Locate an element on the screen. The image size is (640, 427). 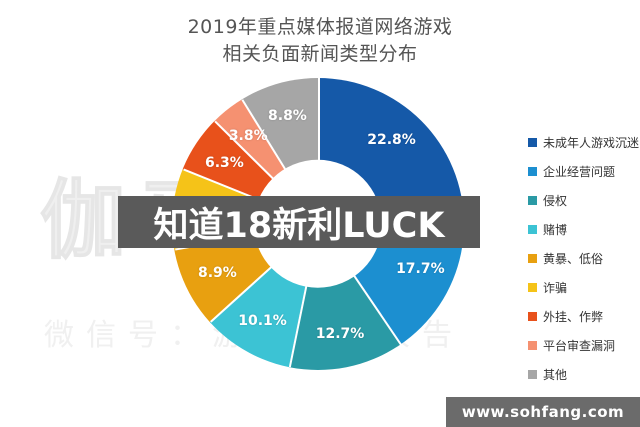
legend-item-0: 未成年人游戏沉迷 is located at coordinates (584, 142).